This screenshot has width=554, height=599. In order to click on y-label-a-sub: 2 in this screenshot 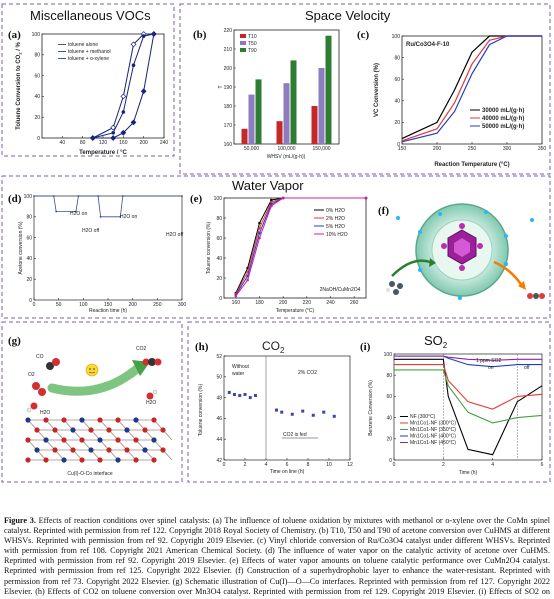, I will do `click(20, 53)`.